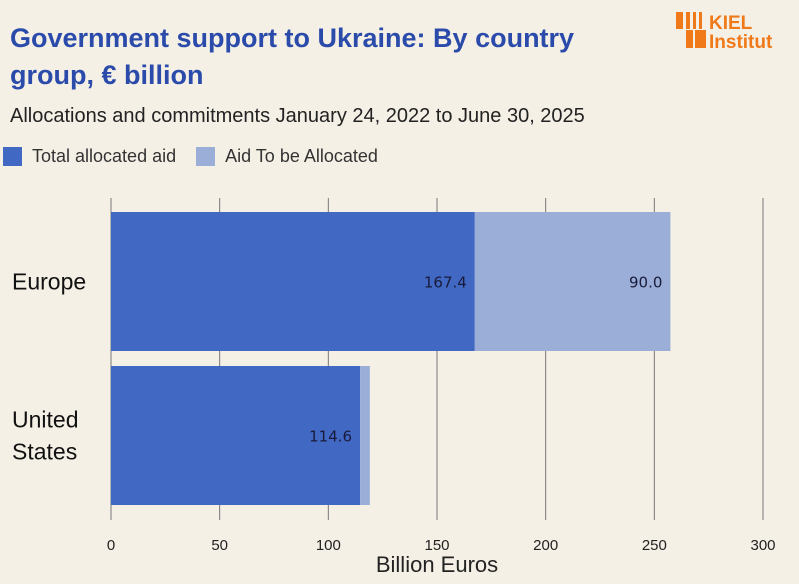 Image resolution: width=799 pixels, height=584 pixels. What do you see at coordinates (731, 23) in the screenshot?
I see `svg-text: KIEL` at bounding box center [731, 23].